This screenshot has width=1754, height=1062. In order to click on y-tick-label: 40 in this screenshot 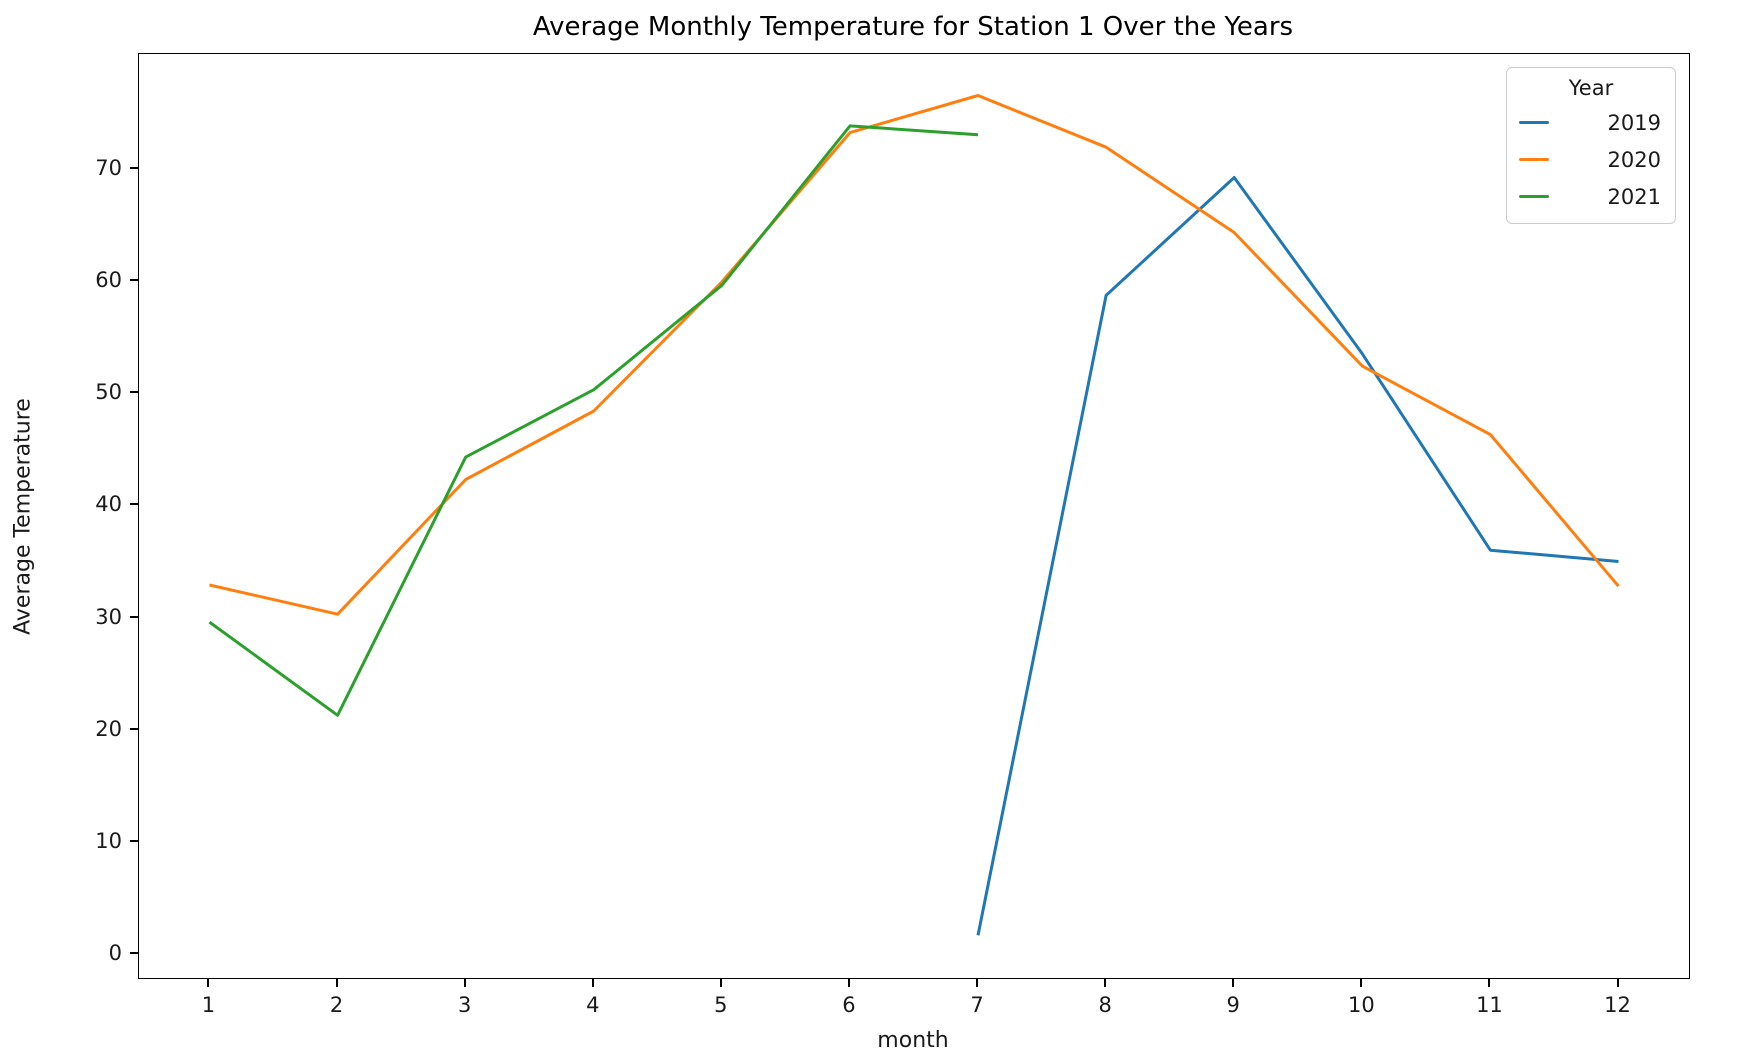, I will do `click(108, 504)`.